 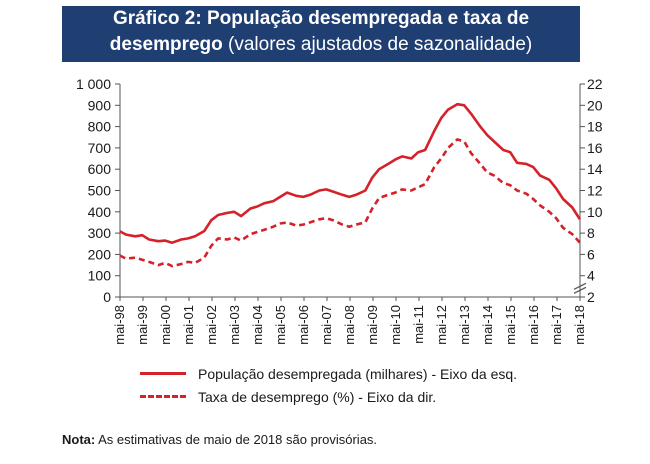 What do you see at coordinates (317, 396) in the screenshot?
I see `legend-label-rate: Taxa de desemprego (%) - Eixo da dir.` at bounding box center [317, 396].